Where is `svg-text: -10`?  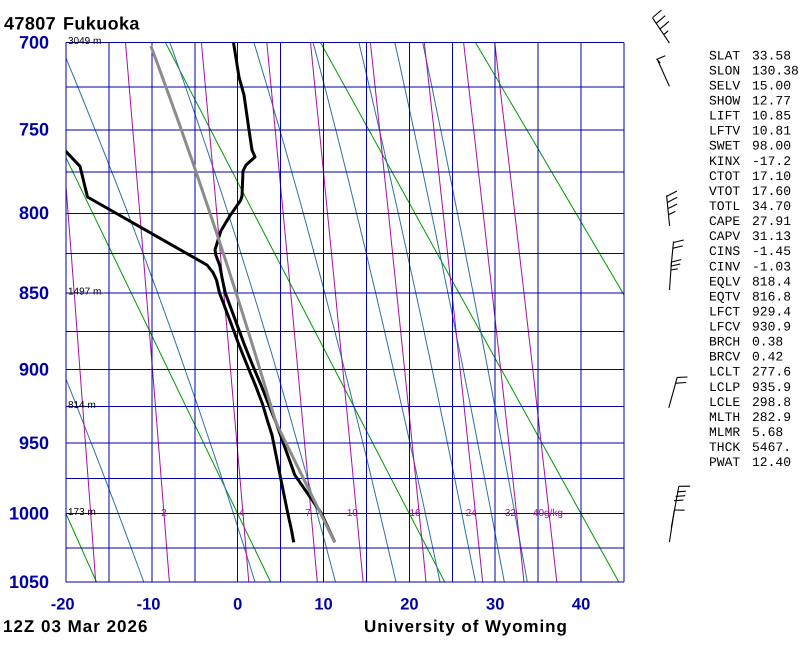
svg-text: -10 is located at coordinates (149, 605).